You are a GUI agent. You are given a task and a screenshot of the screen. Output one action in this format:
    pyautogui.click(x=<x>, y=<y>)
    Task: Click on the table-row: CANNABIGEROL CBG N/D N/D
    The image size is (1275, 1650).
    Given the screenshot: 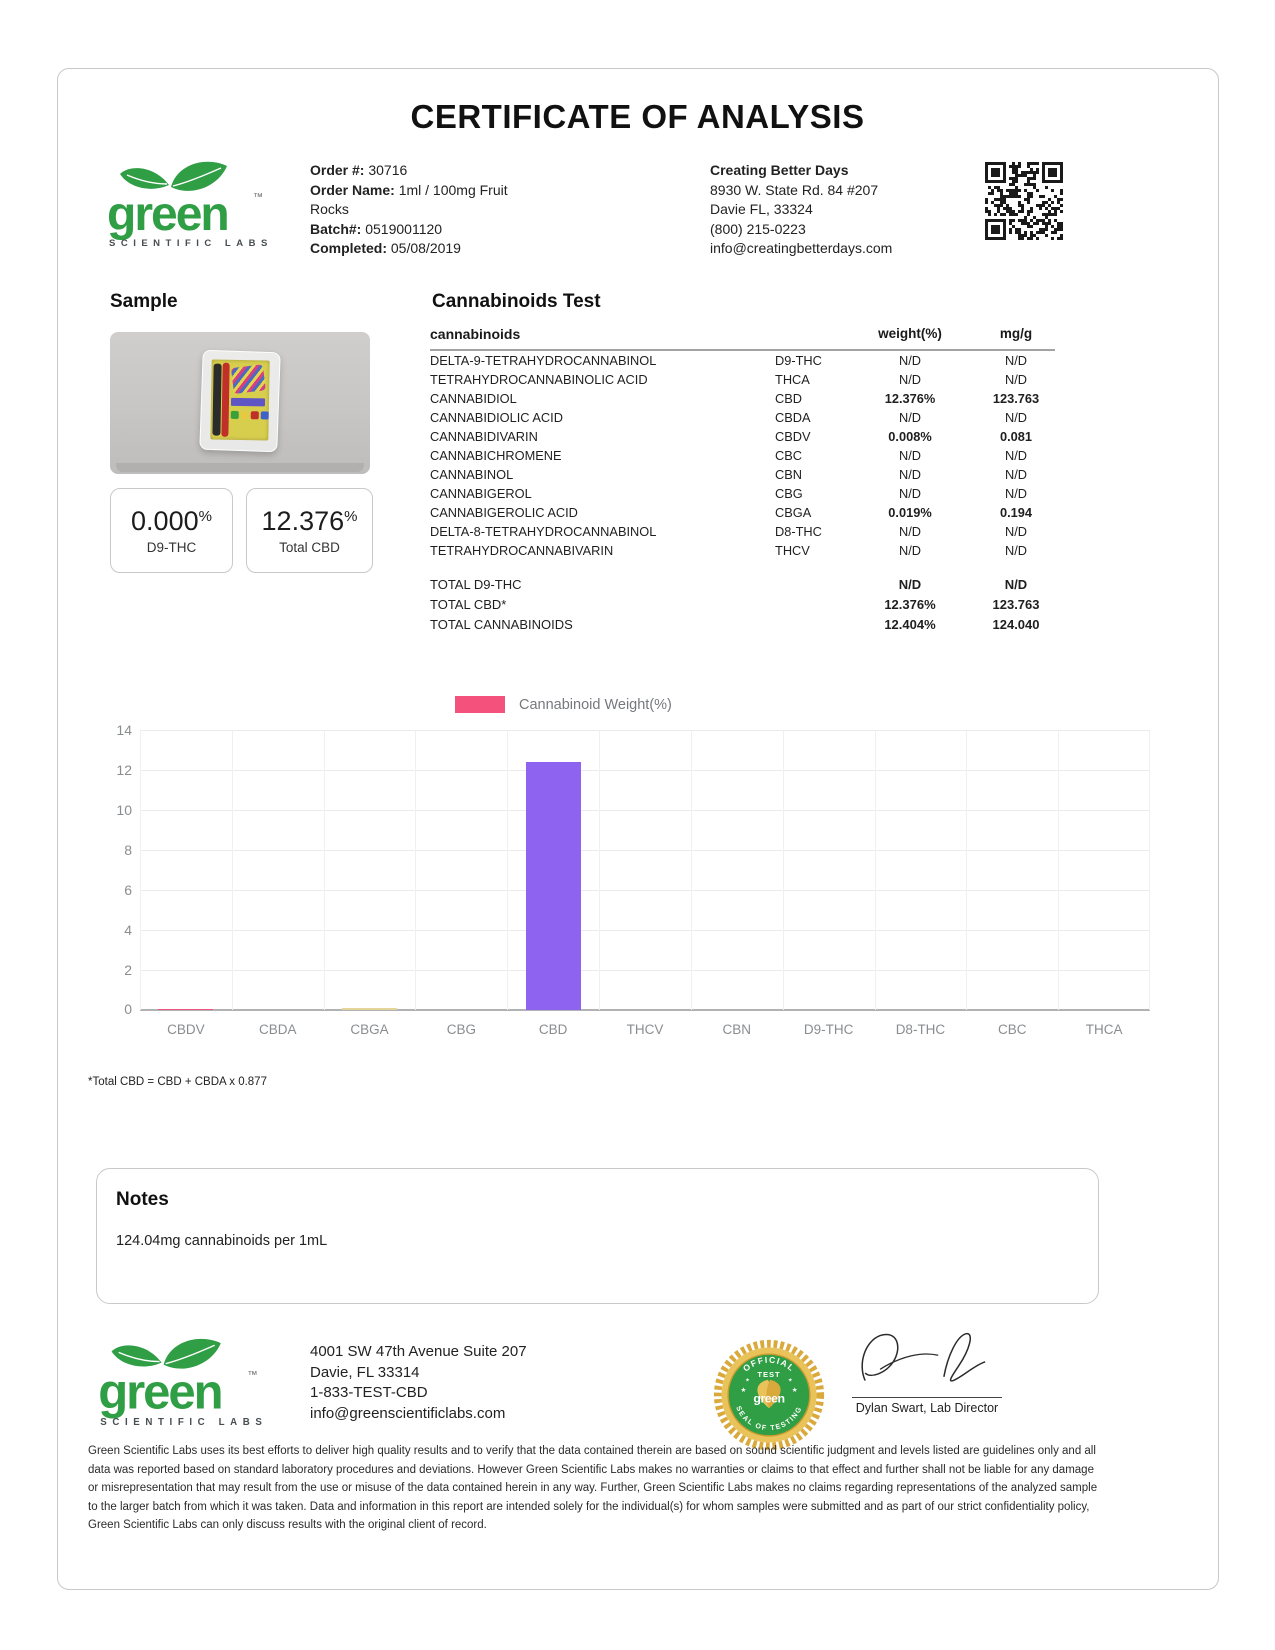 What is the action you would take?
    pyautogui.click(x=729, y=493)
    